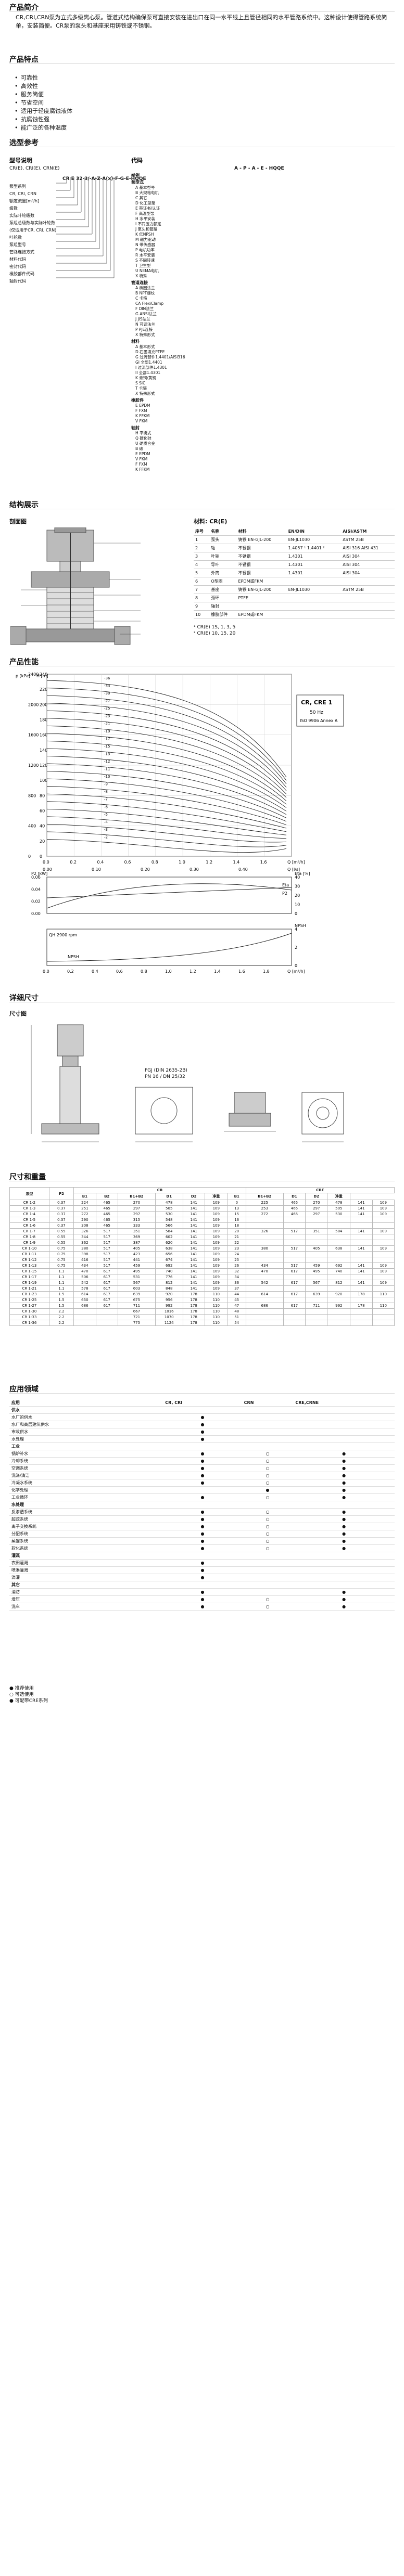 This screenshot has height=2576, width=404. I want to click on col-header: 净重, so click(216, 1196).